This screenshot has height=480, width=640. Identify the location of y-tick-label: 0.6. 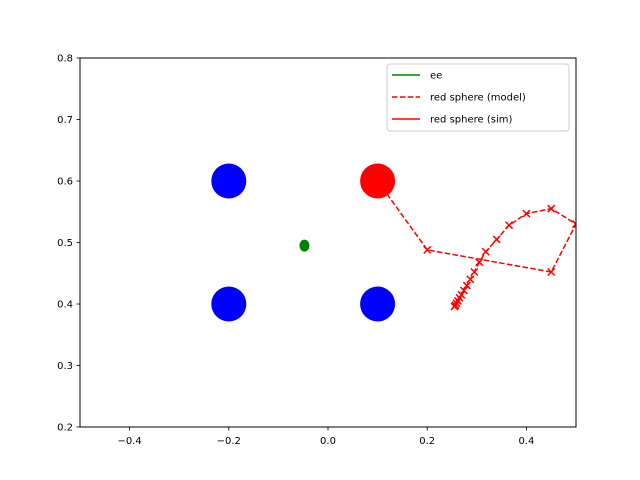
(65, 182).